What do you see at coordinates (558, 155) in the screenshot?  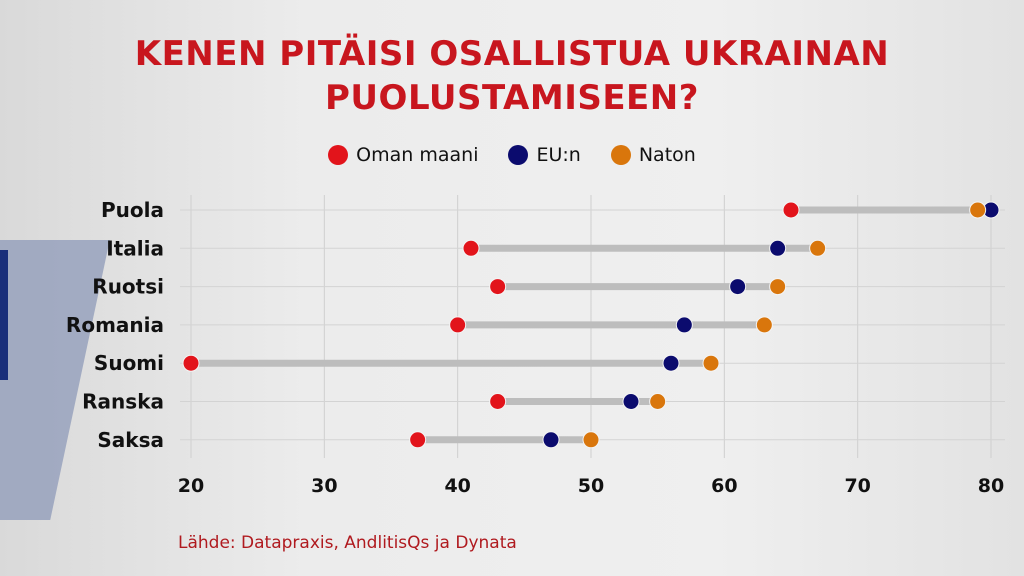 I see `legend-label: EU:n` at bounding box center [558, 155].